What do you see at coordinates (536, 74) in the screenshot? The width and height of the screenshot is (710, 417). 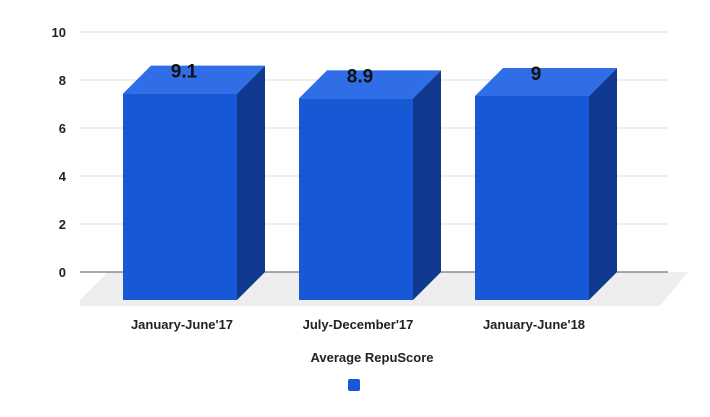 I see `data-label: 9` at bounding box center [536, 74].